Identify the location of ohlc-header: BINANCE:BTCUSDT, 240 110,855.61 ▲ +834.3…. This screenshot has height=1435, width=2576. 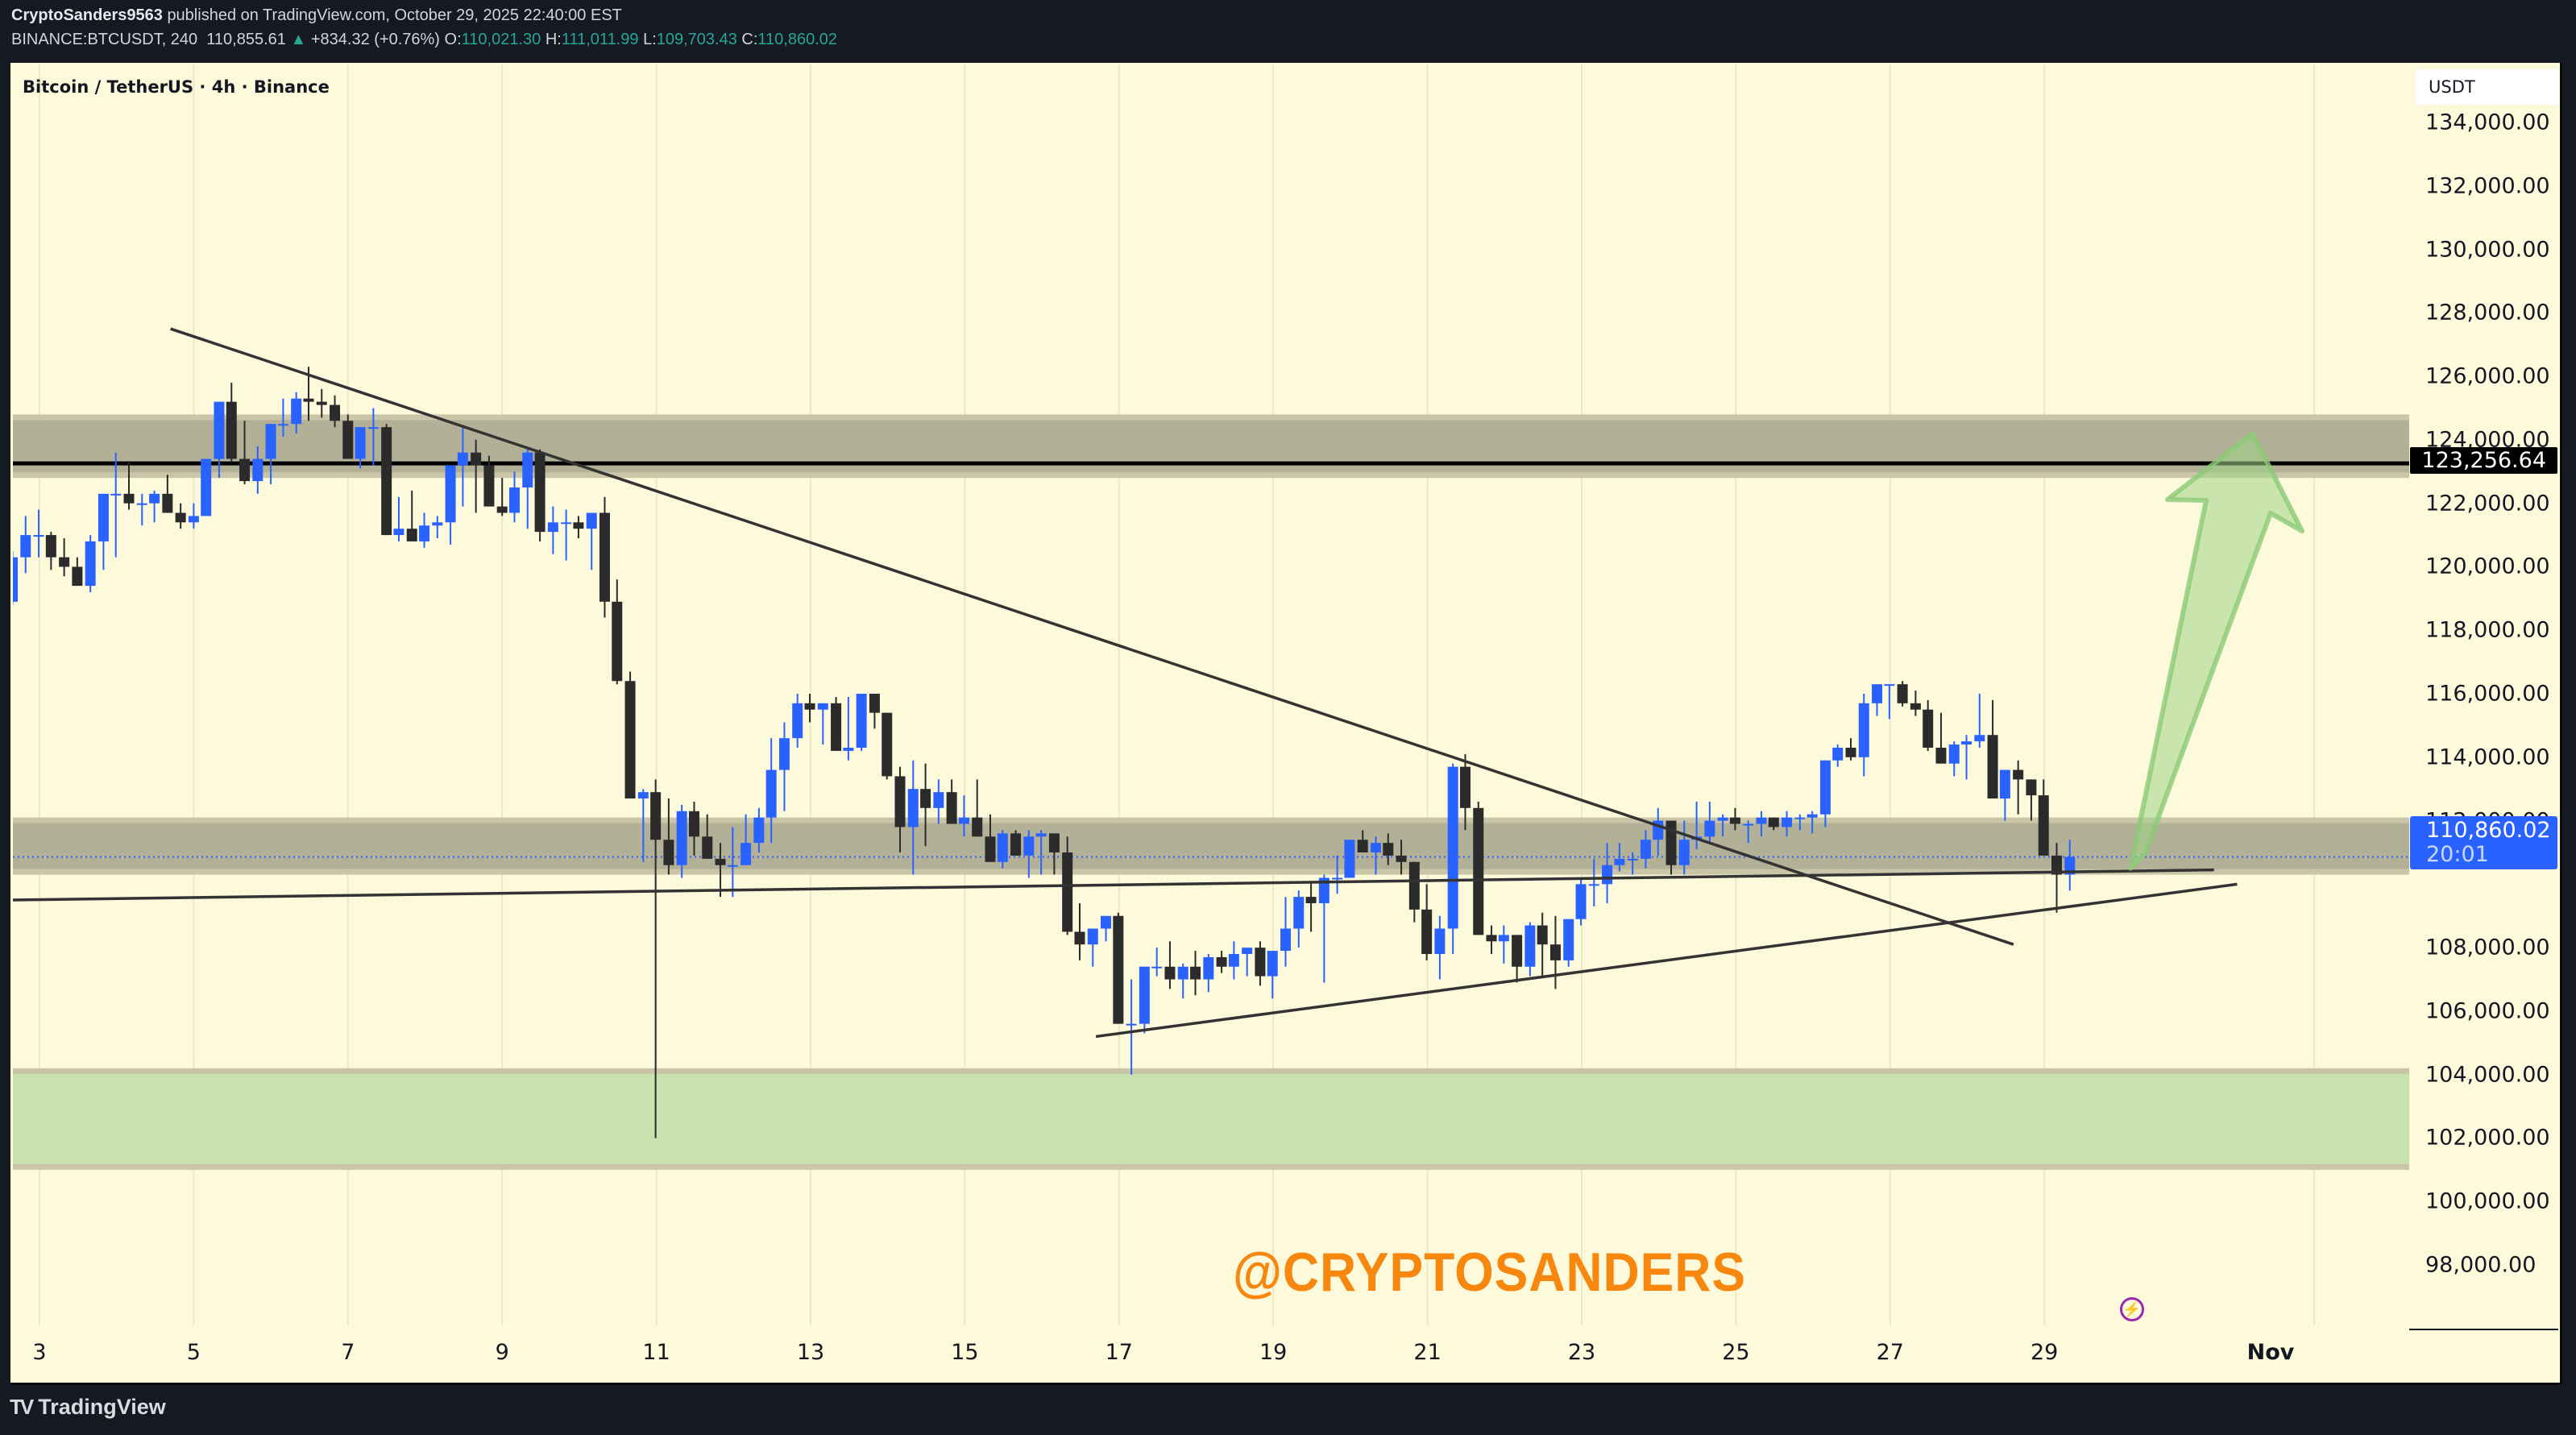
(424, 40).